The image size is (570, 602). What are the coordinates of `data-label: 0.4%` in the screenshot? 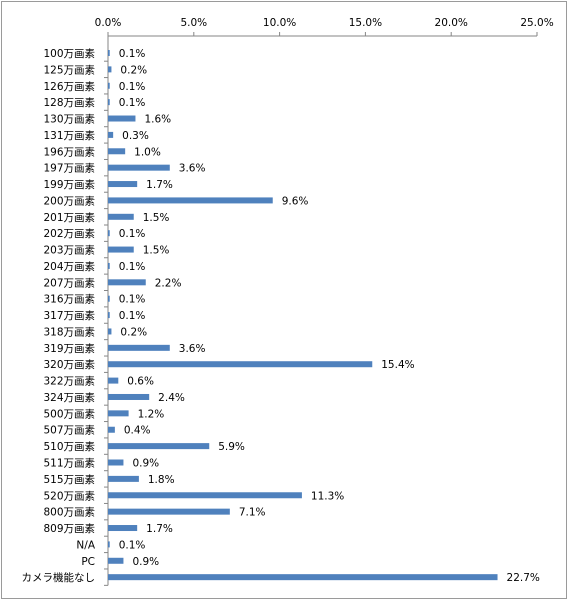 It's located at (137, 431).